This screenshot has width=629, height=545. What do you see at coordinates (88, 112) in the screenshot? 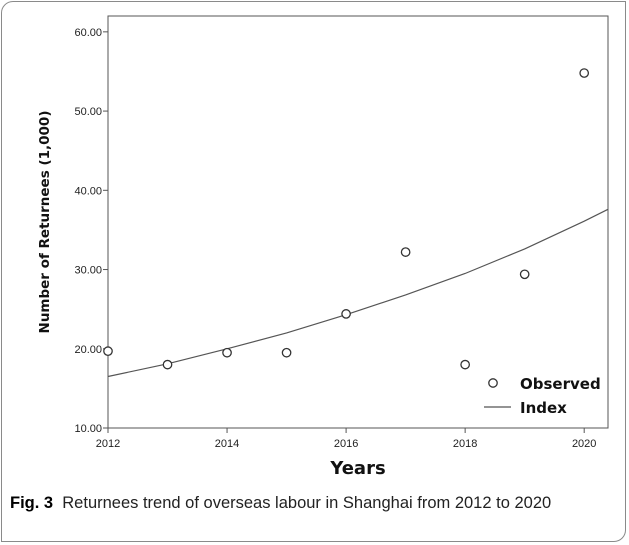
I see `y-tick-label: 50.00` at bounding box center [88, 112].